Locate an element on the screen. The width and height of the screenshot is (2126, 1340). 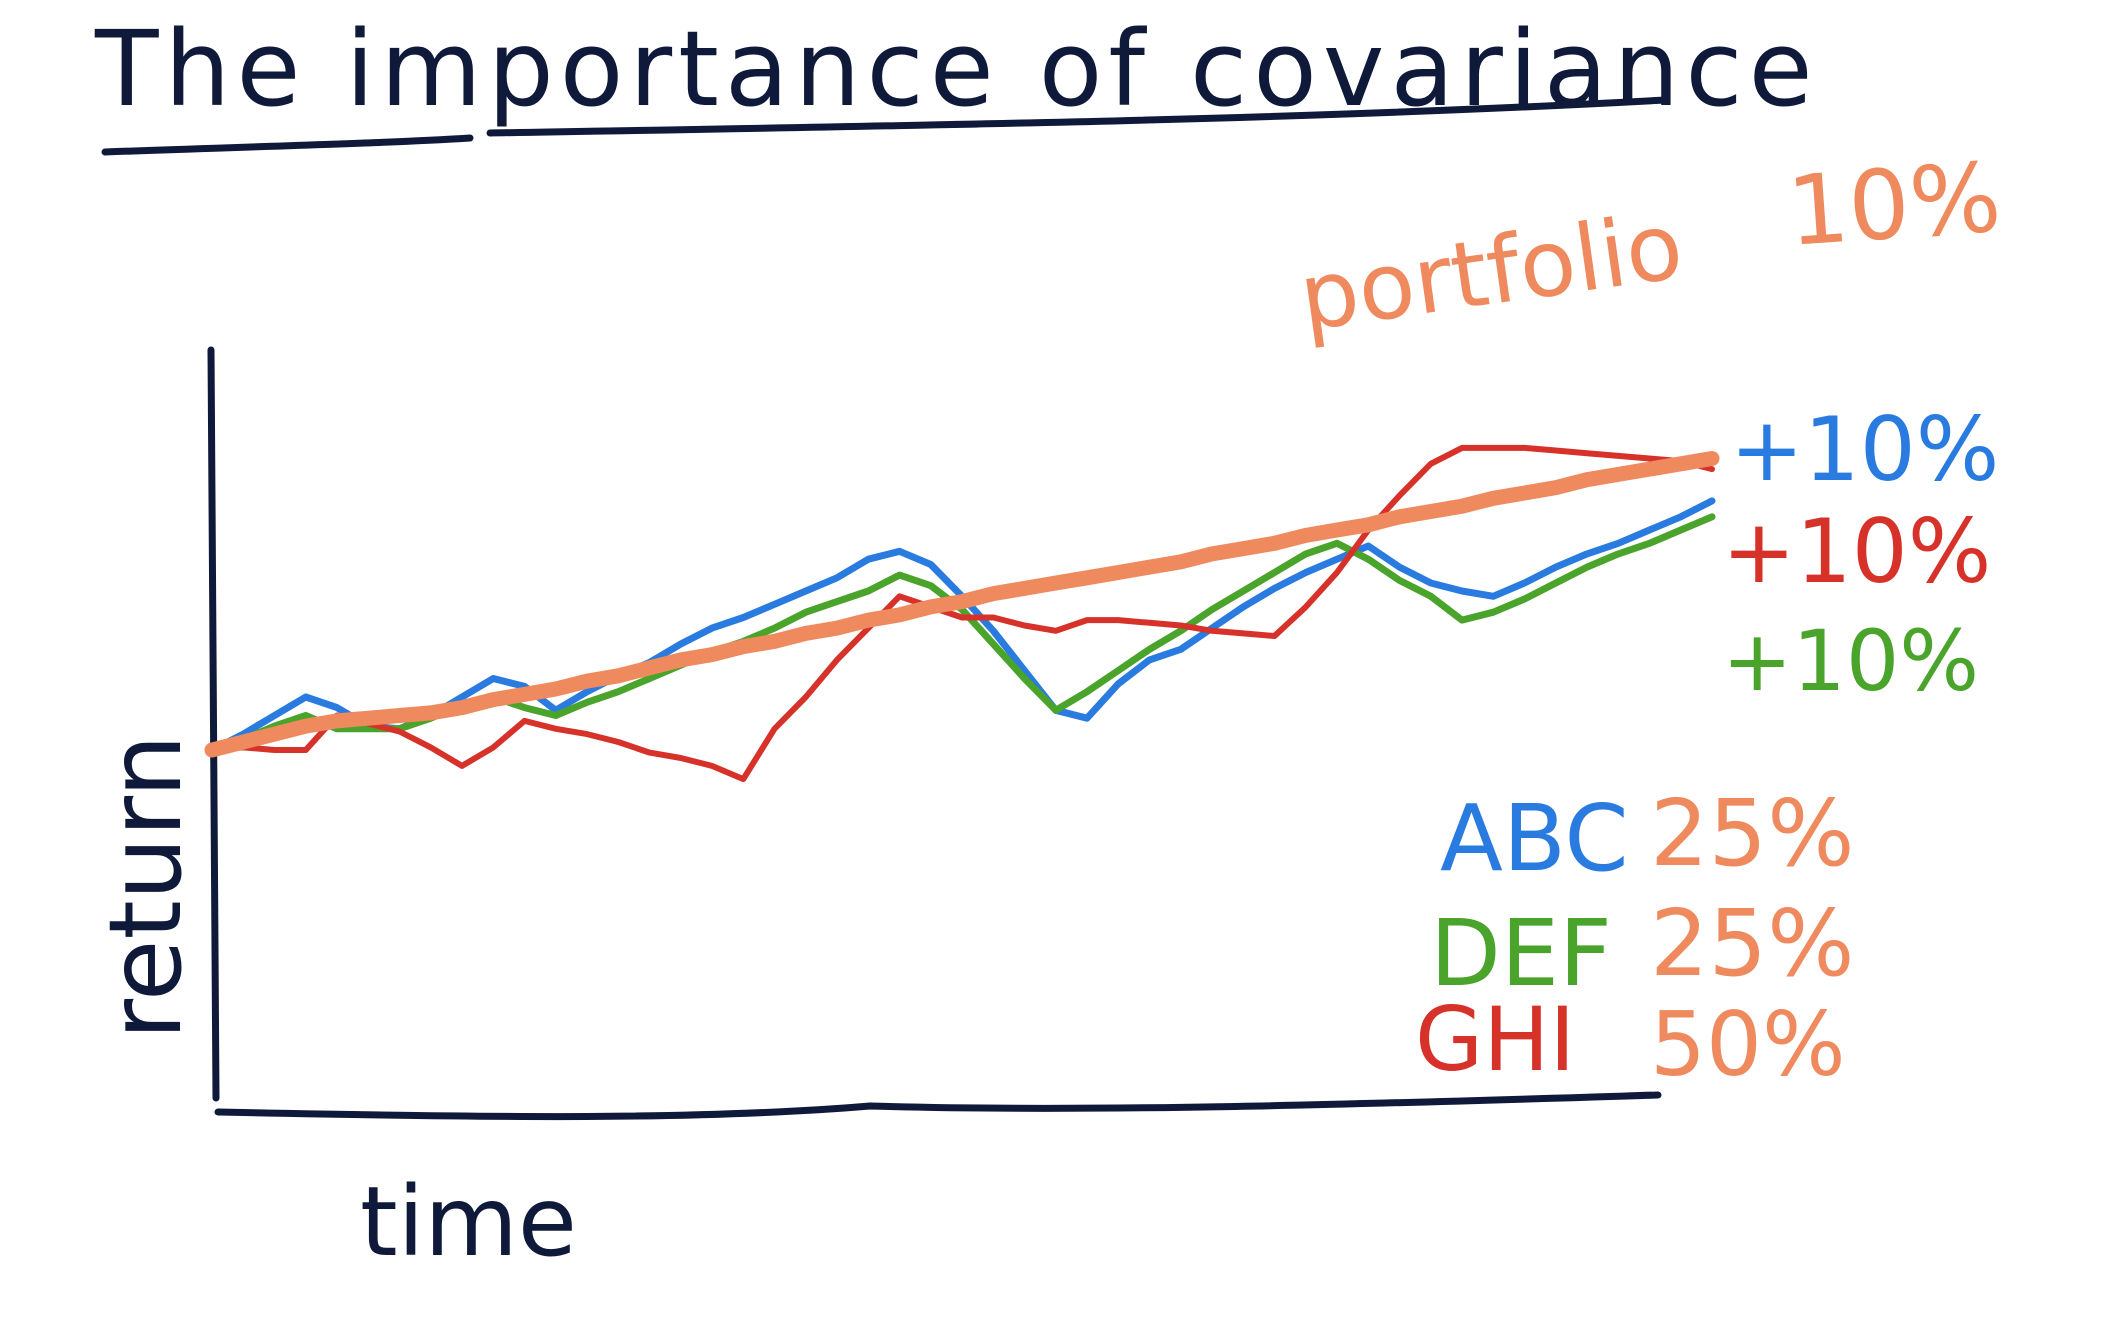
title-underline is located at coordinates (885, 126).